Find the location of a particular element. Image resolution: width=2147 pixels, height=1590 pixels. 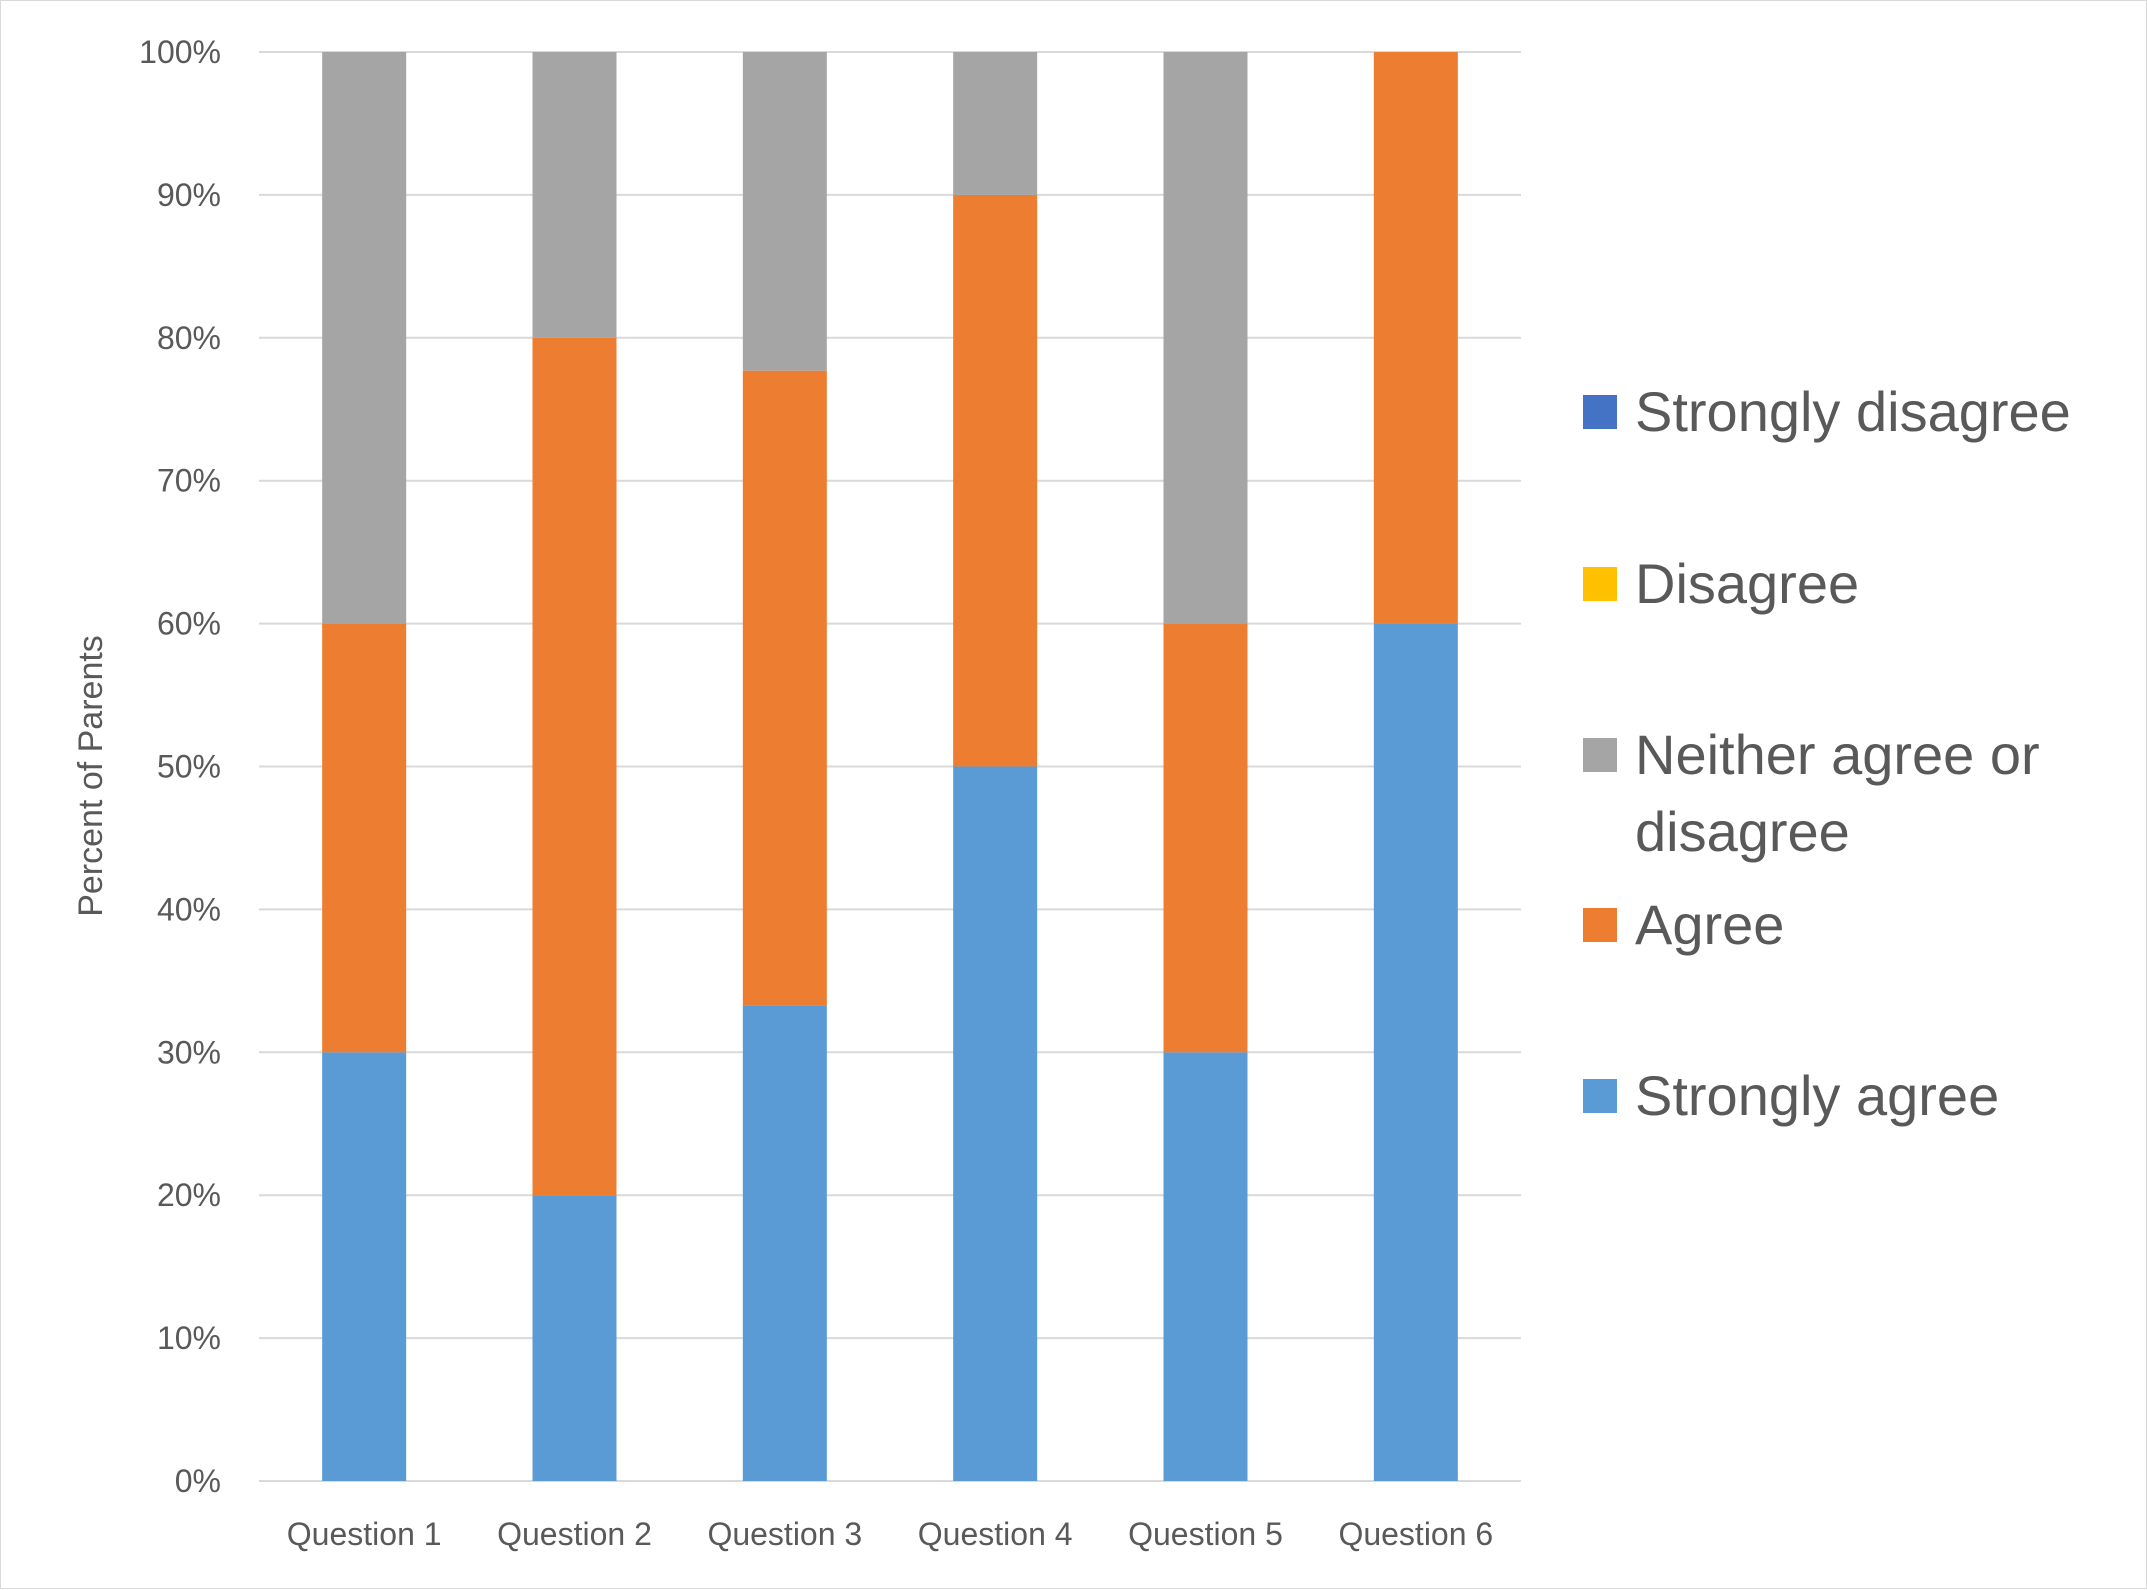

y-tick-label: 30% is located at coordinates (189, 1052).